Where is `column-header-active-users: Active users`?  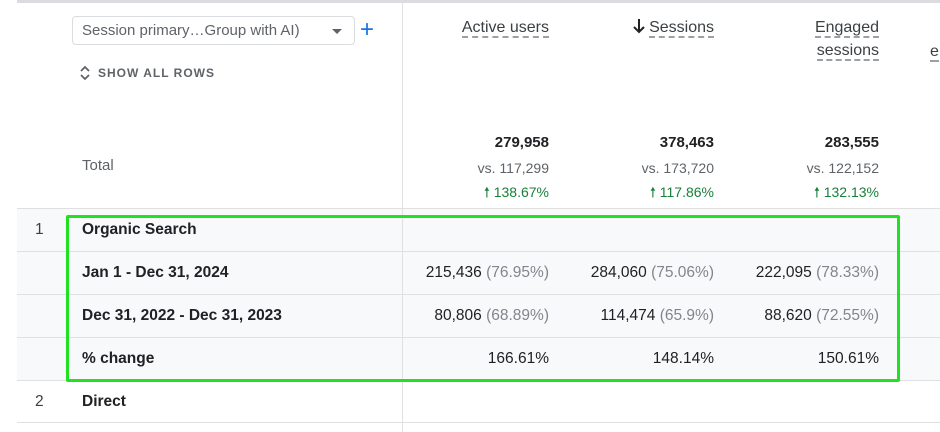 column-header-active-users: Active users is located at coordinates (474, 27).